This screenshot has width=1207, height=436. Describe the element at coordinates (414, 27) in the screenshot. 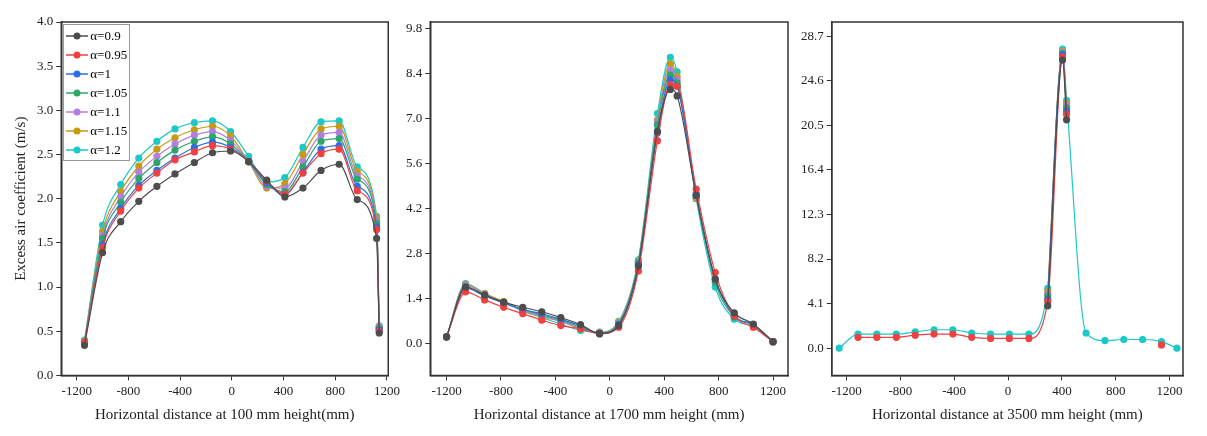

I see `y-tick-label: 9.8` at that location.